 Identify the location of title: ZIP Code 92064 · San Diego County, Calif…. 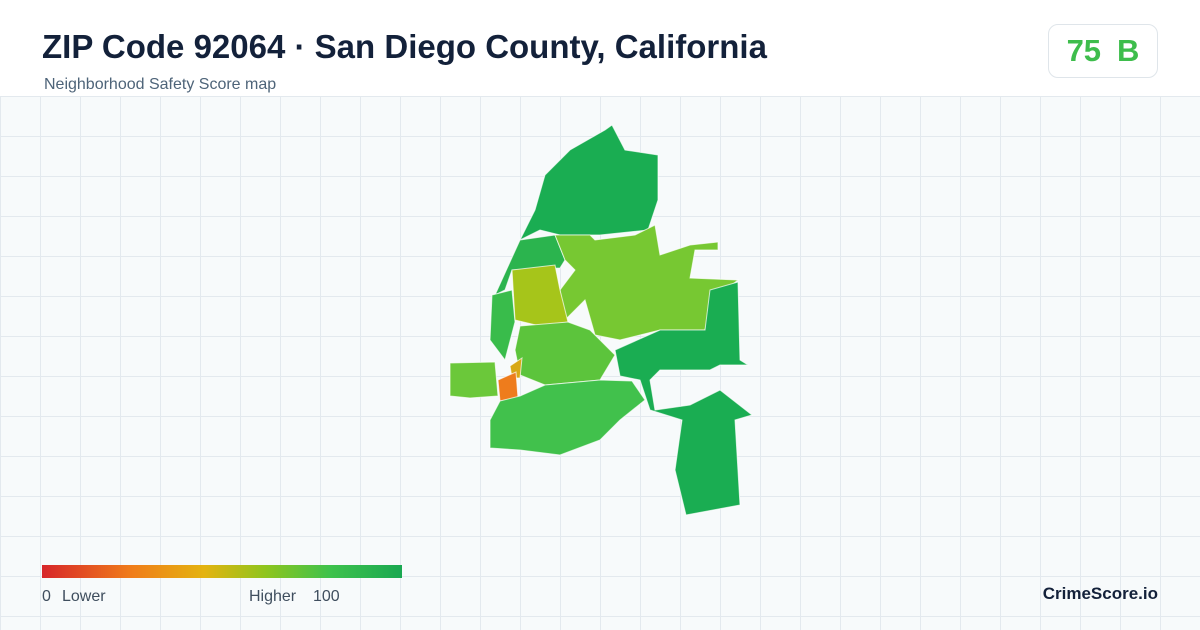
(404, 46).